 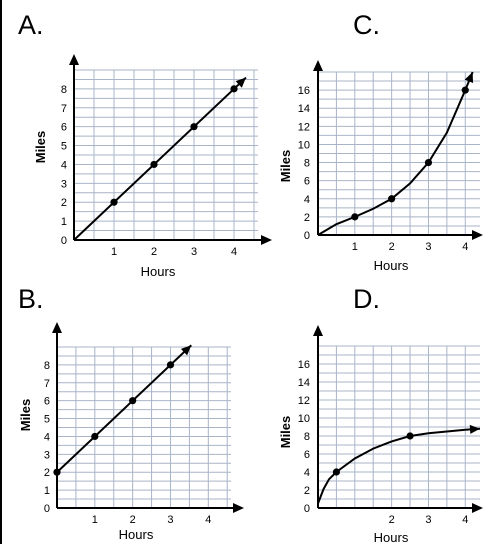 What do you see at coordinates (160, 158) in the screenshot?
I see `series-line-a` at bounding box center [160, 158].